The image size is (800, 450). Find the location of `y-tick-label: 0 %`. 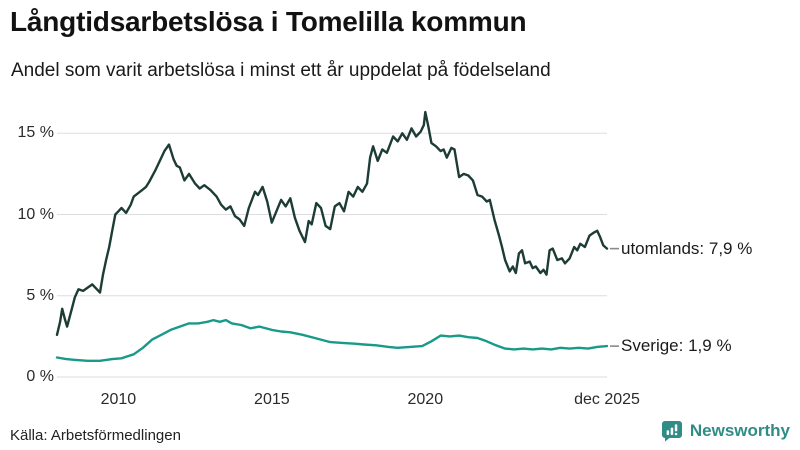

y-tick-label: 0 % is located at coordinates (40, 376).